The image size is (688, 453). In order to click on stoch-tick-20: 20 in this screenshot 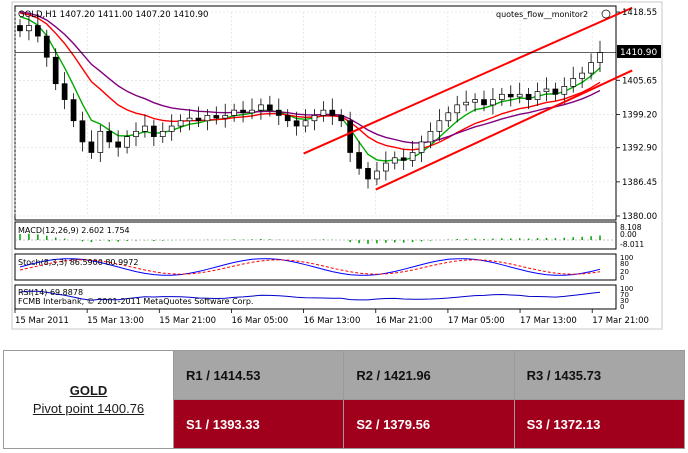, I will do `click(624, 272)`.